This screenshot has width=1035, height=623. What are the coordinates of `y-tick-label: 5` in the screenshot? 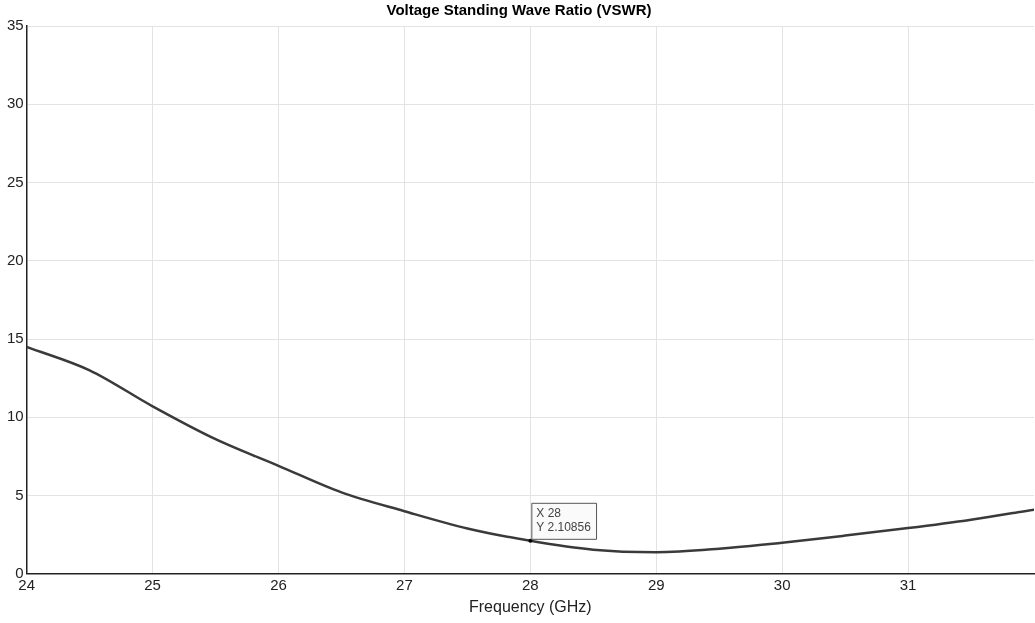 It's located at (19, 494).